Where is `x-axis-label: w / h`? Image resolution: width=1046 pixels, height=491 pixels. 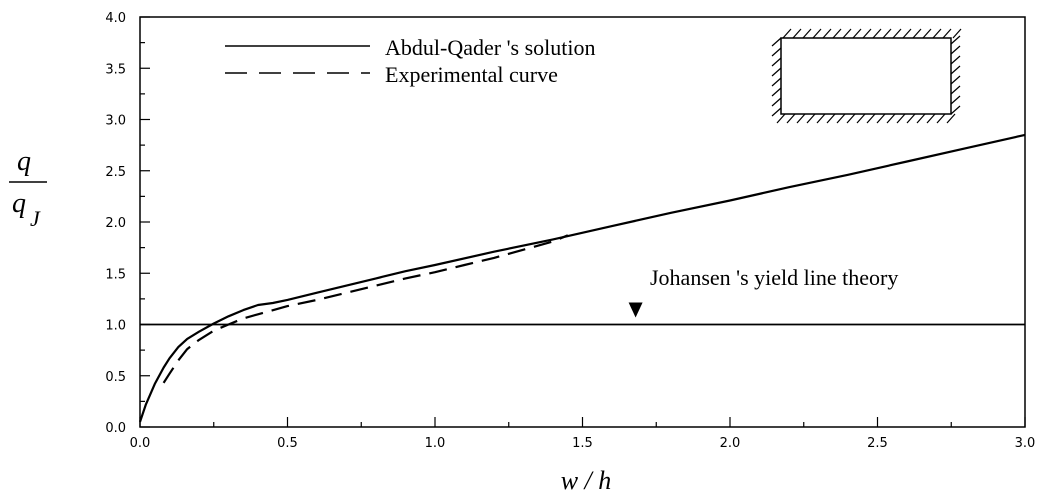
x-axis-label: w / h is located at coordinates (586, 478).